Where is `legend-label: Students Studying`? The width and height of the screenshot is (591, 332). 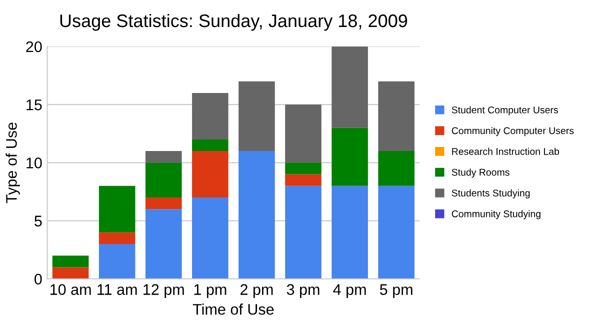
legend-label: Students Studying is located at coordinates (491, 193).